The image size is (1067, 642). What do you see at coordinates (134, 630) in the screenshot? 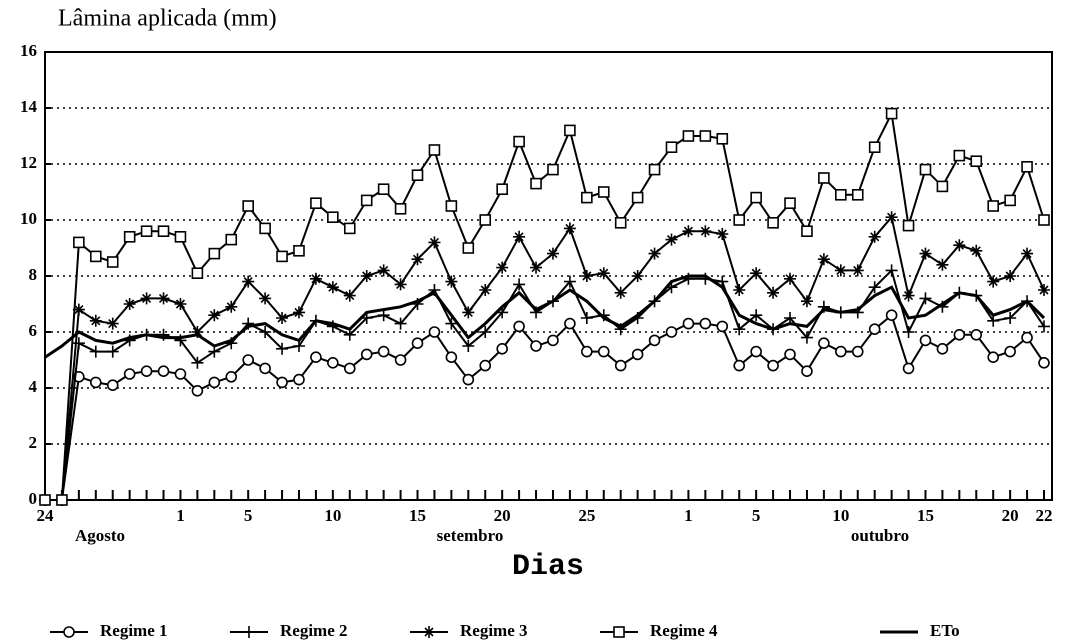
I see `legend-label: Regime 1` at bounding box center [134, 630].